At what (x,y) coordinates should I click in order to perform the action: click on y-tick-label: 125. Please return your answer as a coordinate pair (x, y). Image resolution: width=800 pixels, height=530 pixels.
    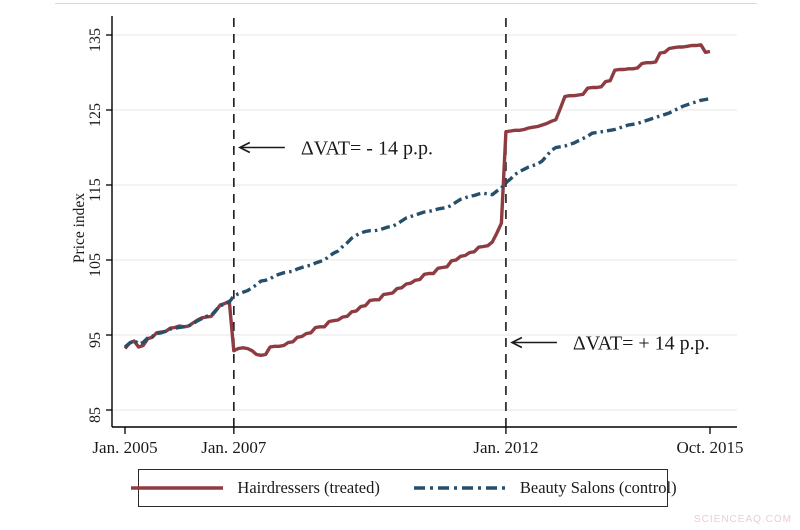
    Looking at the image, I should click on (95, 115).